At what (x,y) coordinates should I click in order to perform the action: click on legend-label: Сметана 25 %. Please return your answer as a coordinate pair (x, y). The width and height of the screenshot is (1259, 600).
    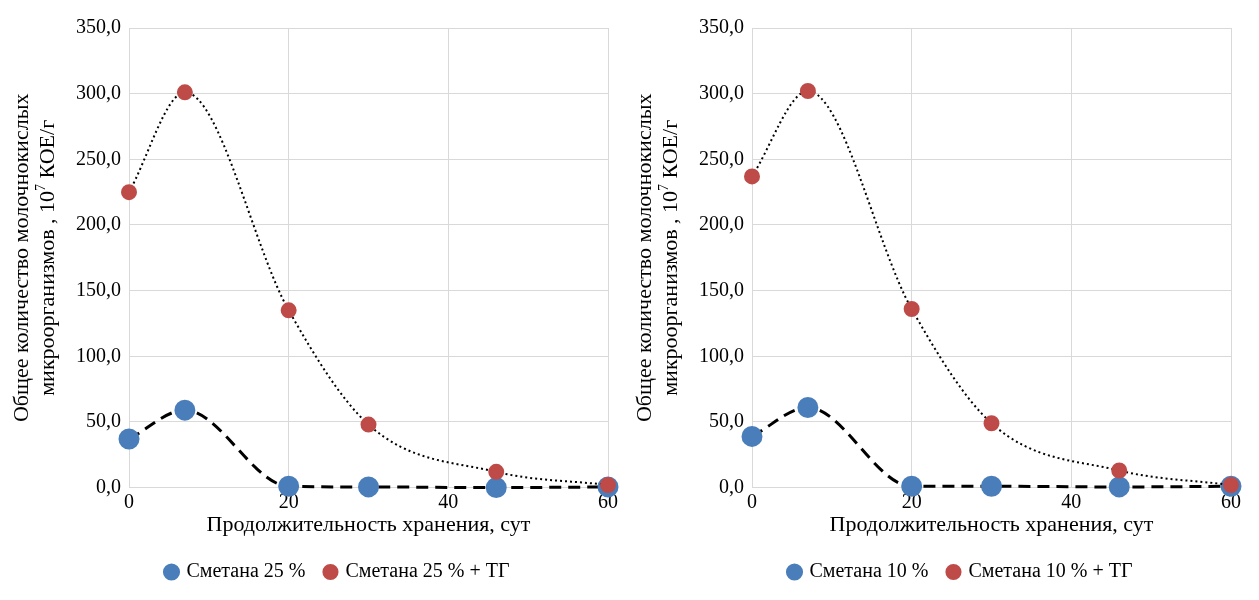
    Looking at the image, I should click on (246, 570).